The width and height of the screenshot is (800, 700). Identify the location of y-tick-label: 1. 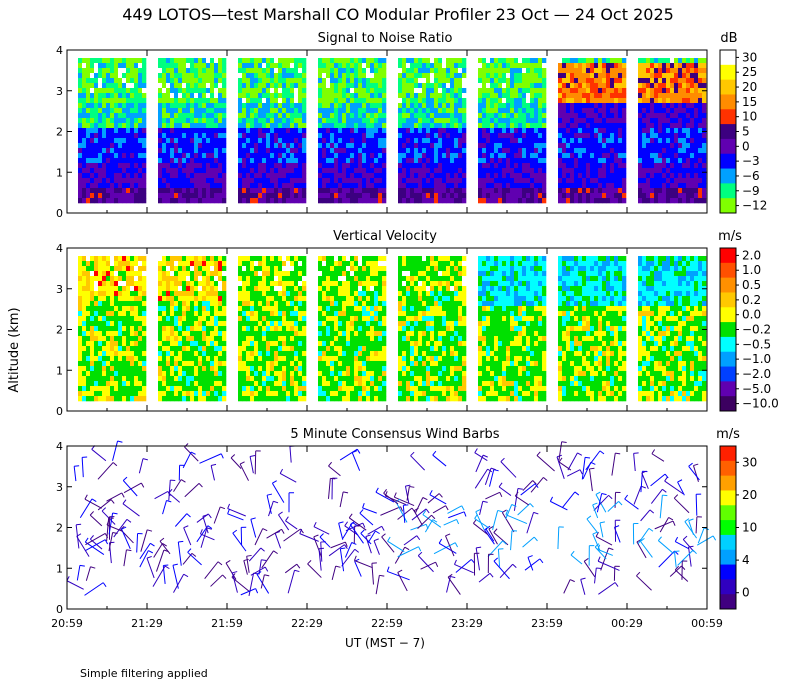
(59, 172).